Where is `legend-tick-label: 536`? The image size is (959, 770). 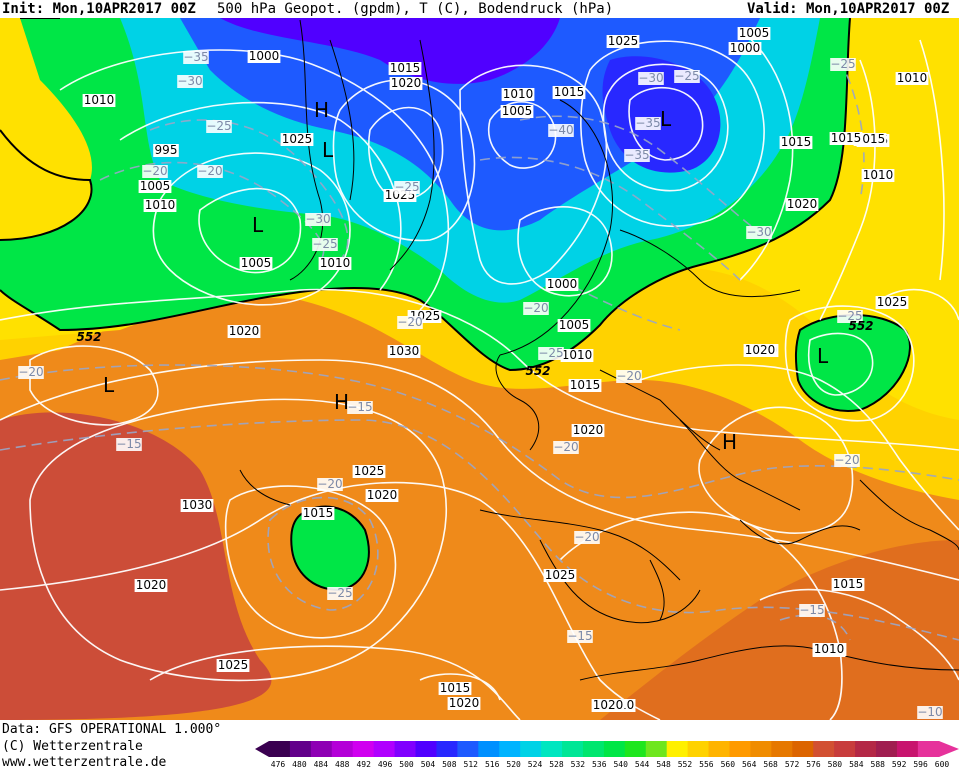
legend-tick-label: 536 is located at coordinates (599, 764).